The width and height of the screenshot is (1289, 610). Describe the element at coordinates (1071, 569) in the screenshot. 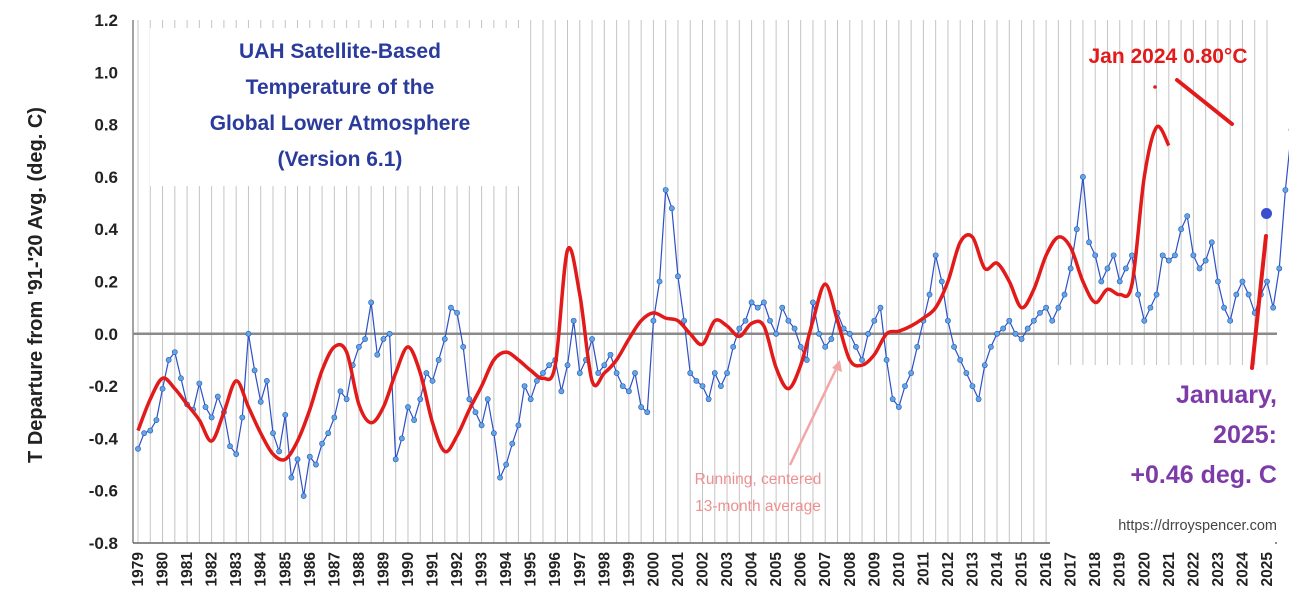

I see `x-tick-label: 2017` at that location.